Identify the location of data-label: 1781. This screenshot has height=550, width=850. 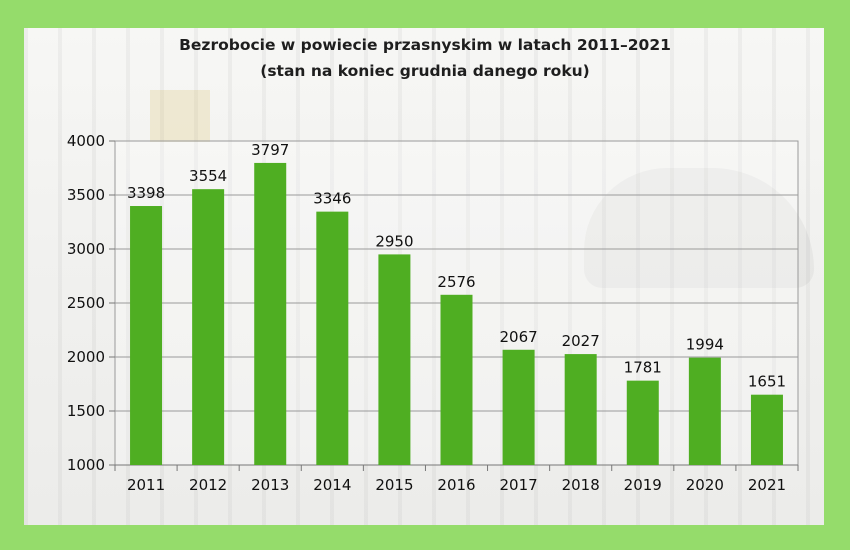
(643, 368).